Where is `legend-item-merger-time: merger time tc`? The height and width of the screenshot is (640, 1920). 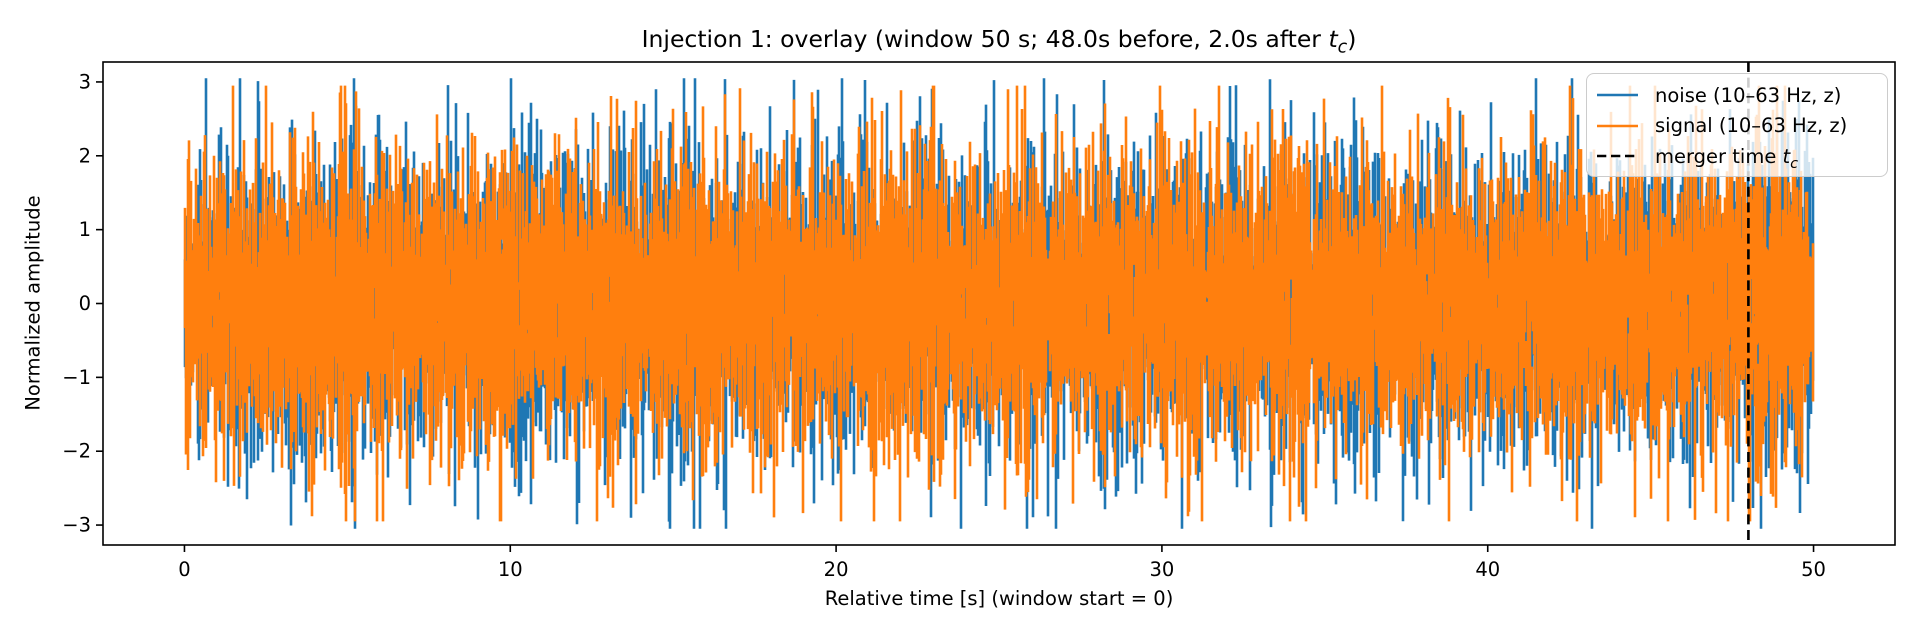 legend-item-merger-time: merger time tc is located at coordinates (1737, 156).